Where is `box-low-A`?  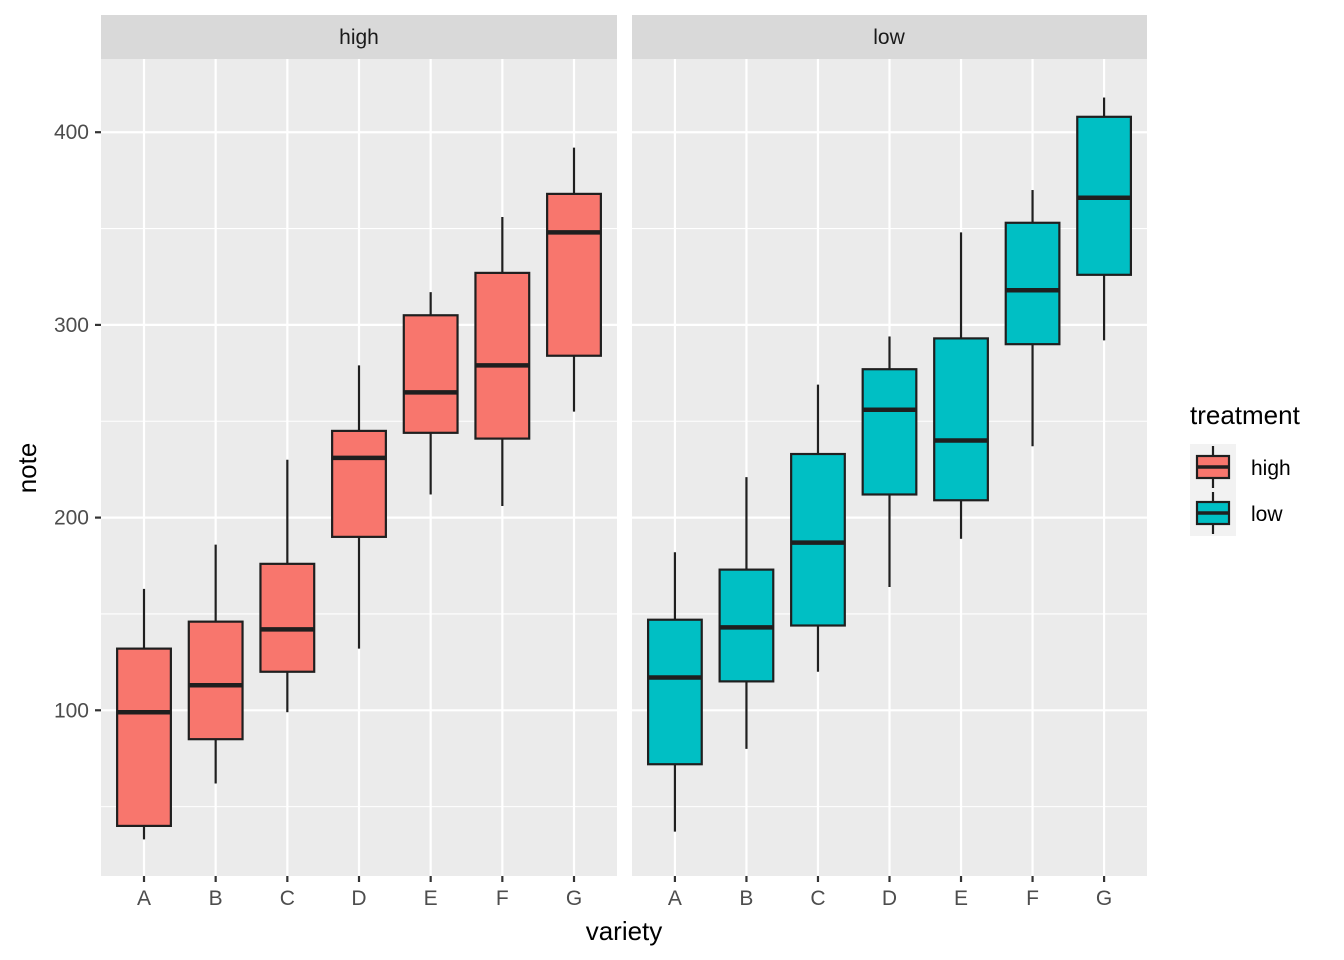
box-low-A is located at coordinates (674, 692).